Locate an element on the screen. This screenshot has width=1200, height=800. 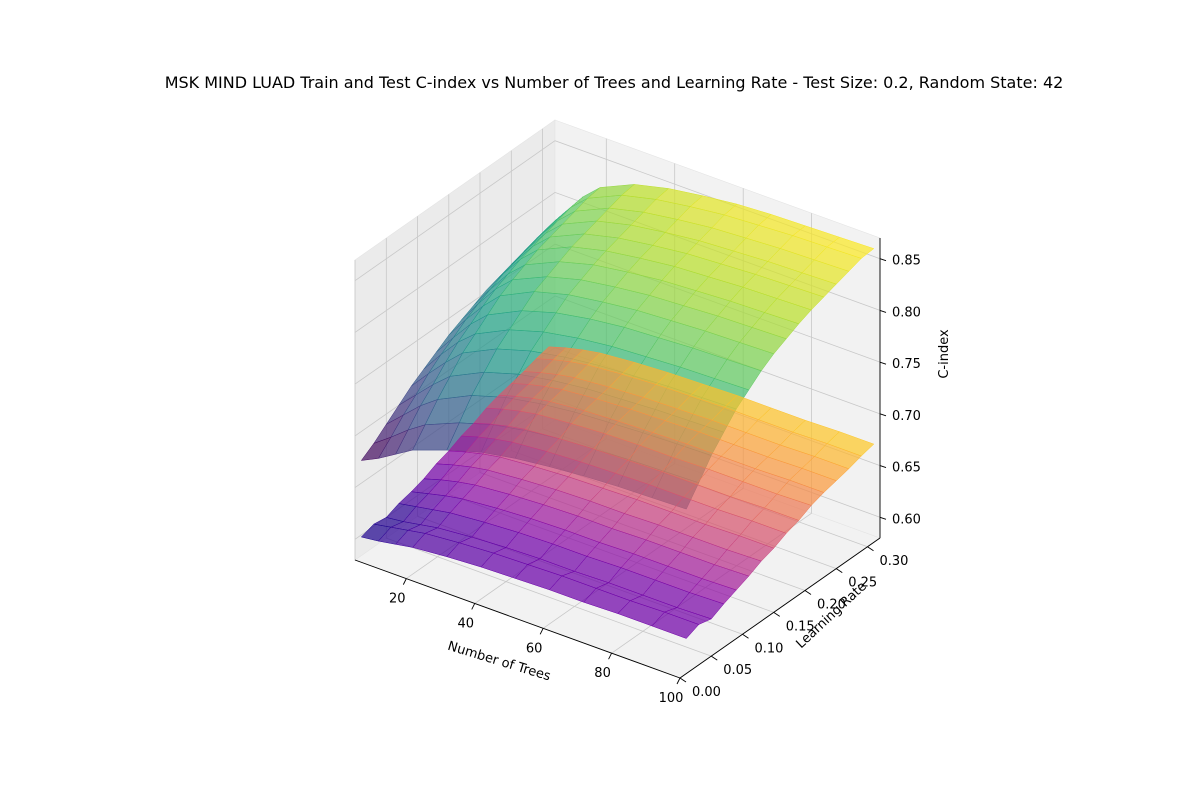
surface-facet is located at coordinates (675, 625).